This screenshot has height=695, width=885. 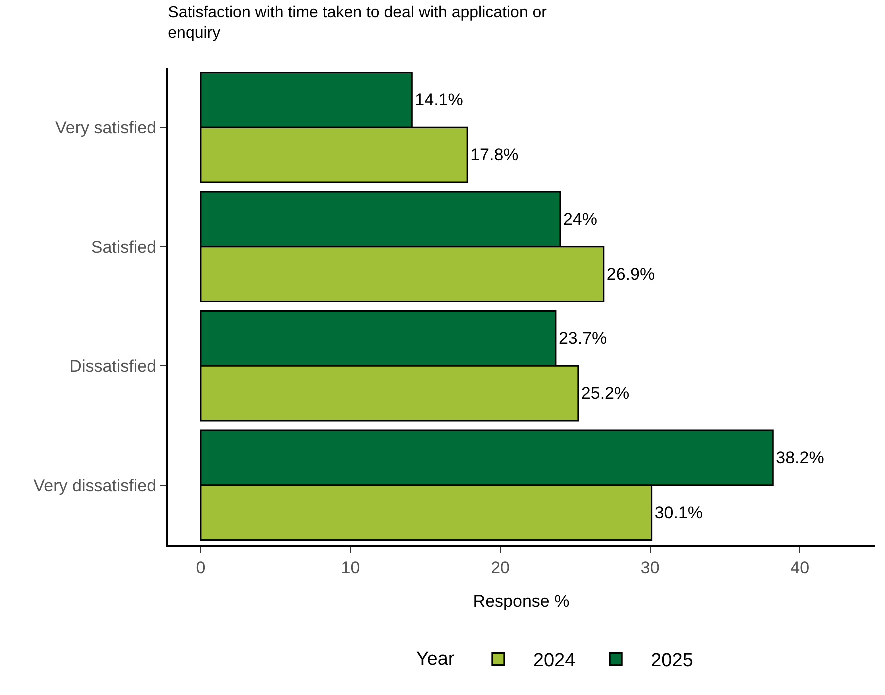 I want to click on x-tick-label: 20, so click(x=500, y=568).